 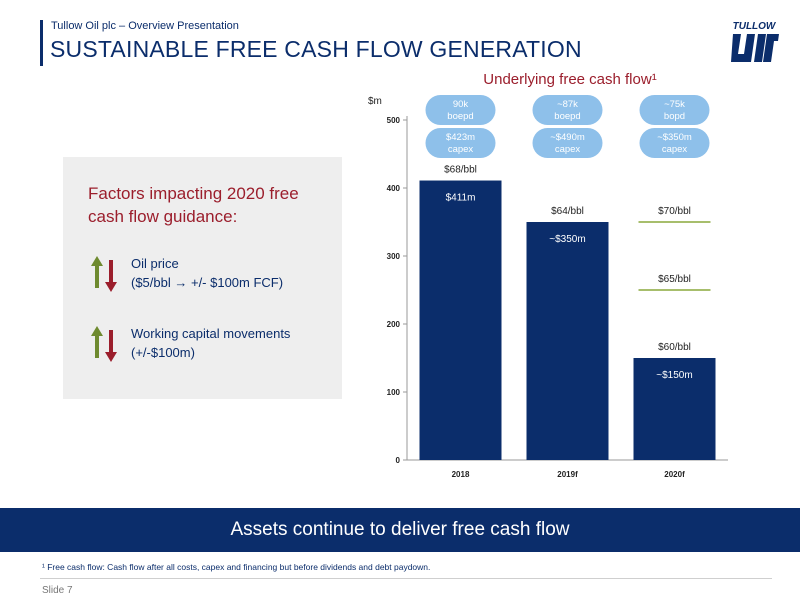 I want to click on title-accent-bar, so click(x=41, y=43).